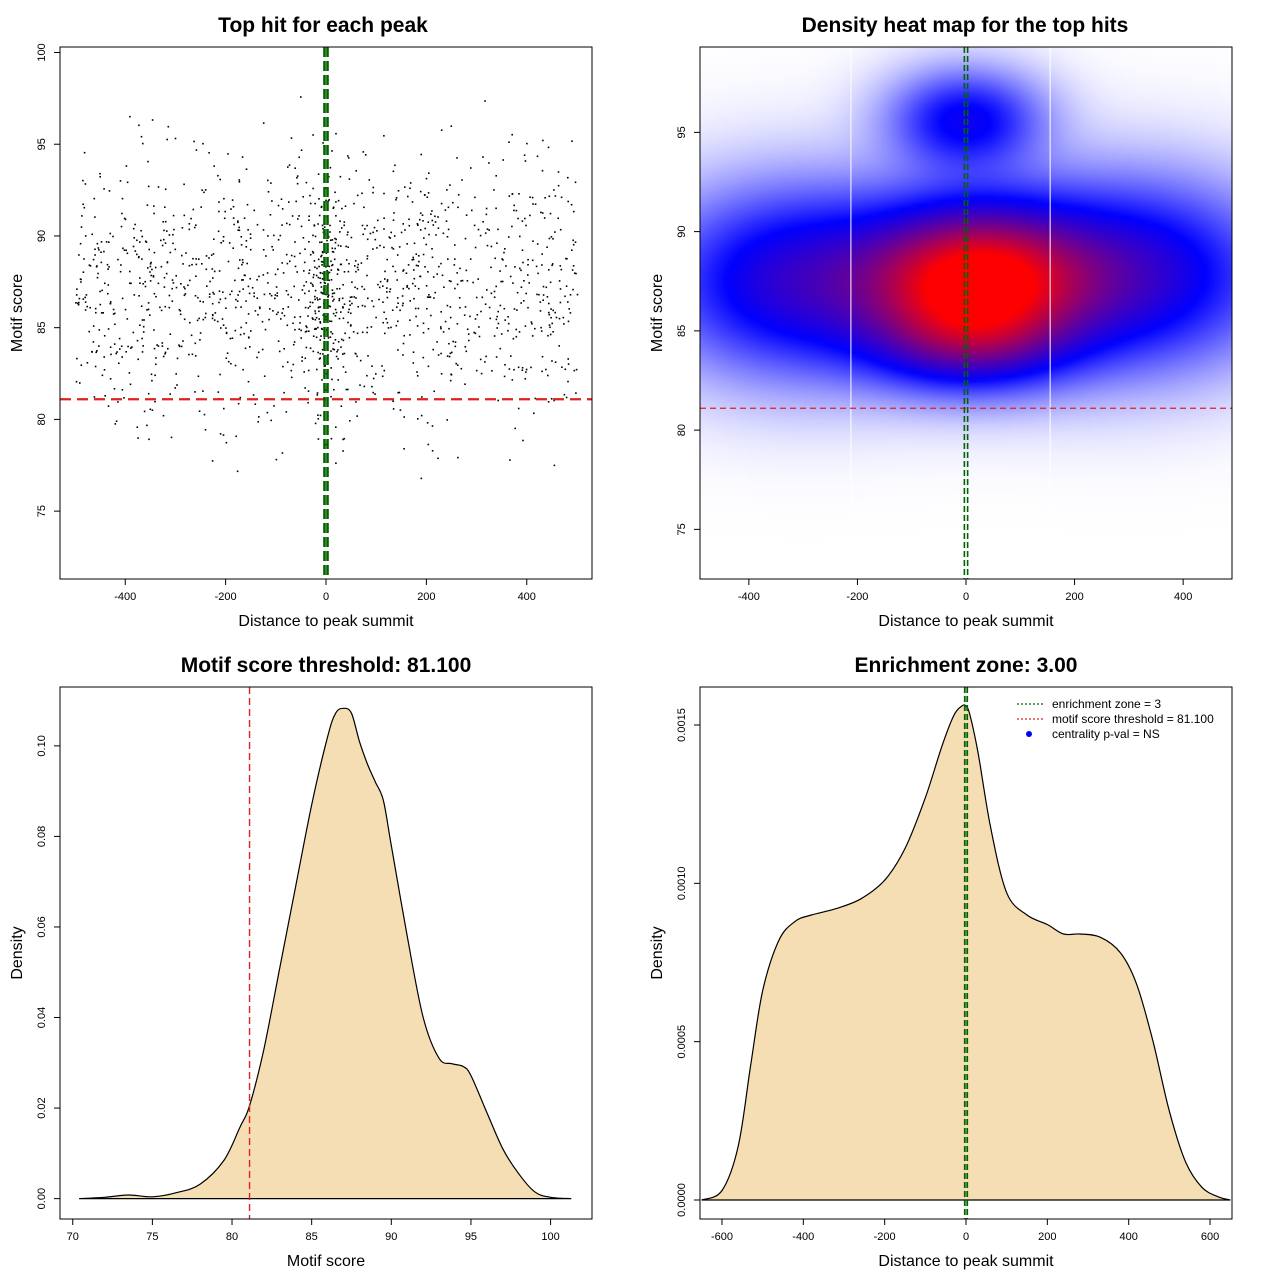  I want to click on y-tick-label: 0.02, so click(42, 1107).